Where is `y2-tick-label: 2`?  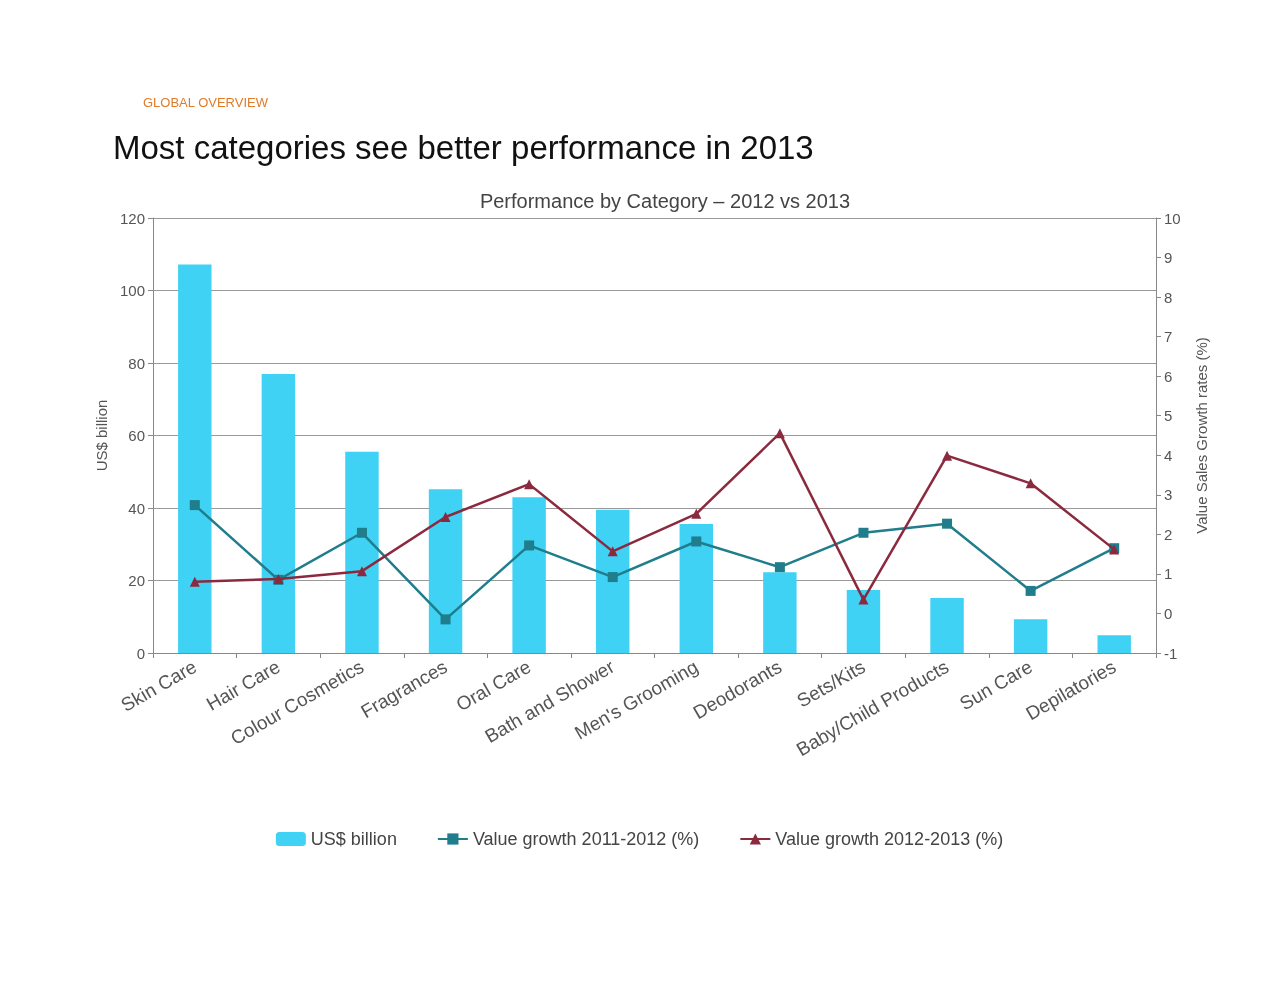
y2-tick-label: 2 is located at coordinates (1168, 534).